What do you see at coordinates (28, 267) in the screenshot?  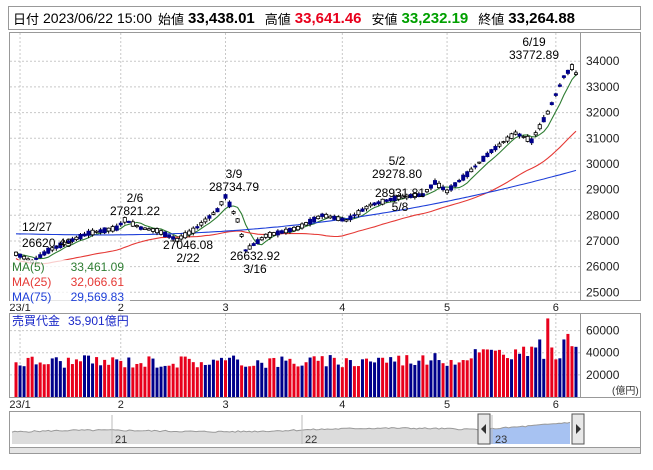 I see `legend-label: MA(5)` at bounding box center [28, 267].